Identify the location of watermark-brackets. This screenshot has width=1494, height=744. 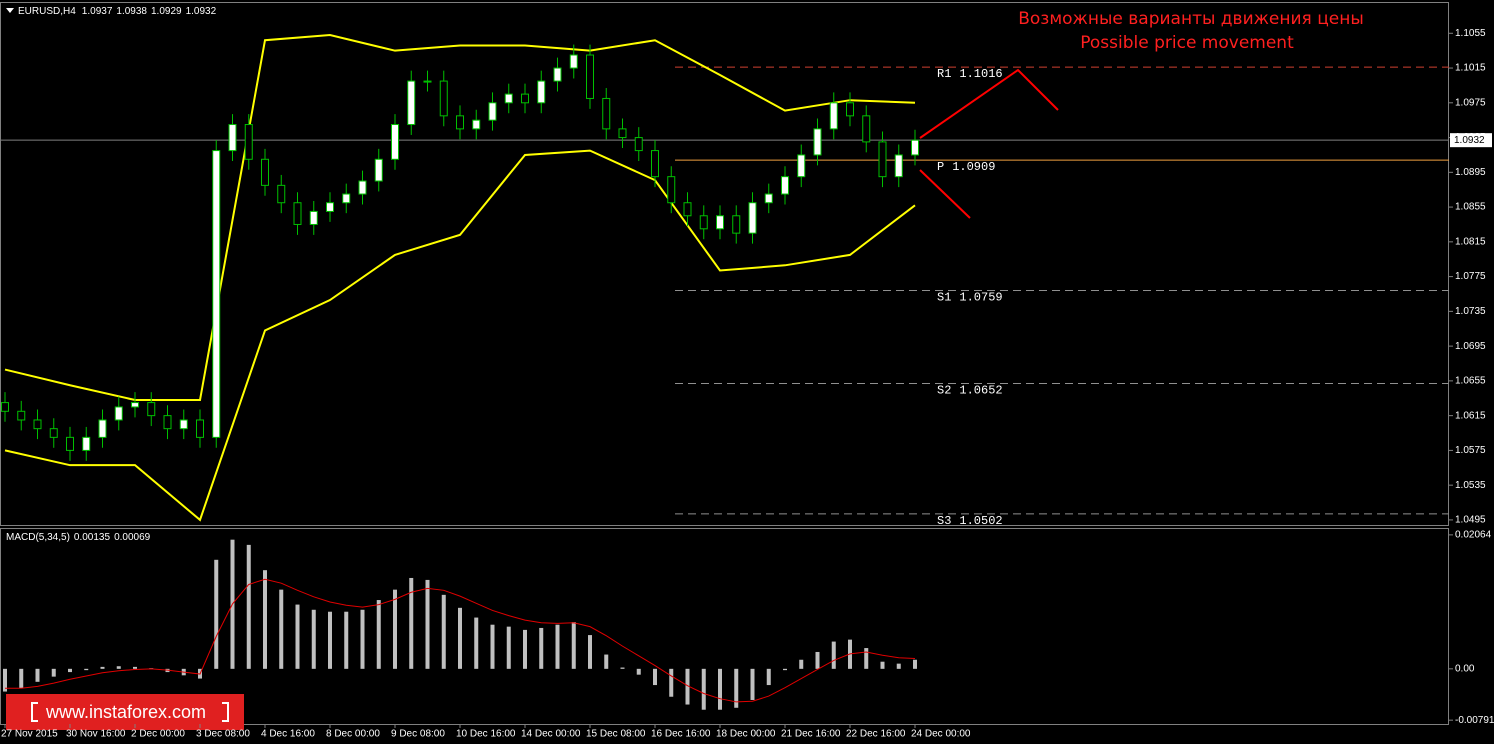
(130, 712).